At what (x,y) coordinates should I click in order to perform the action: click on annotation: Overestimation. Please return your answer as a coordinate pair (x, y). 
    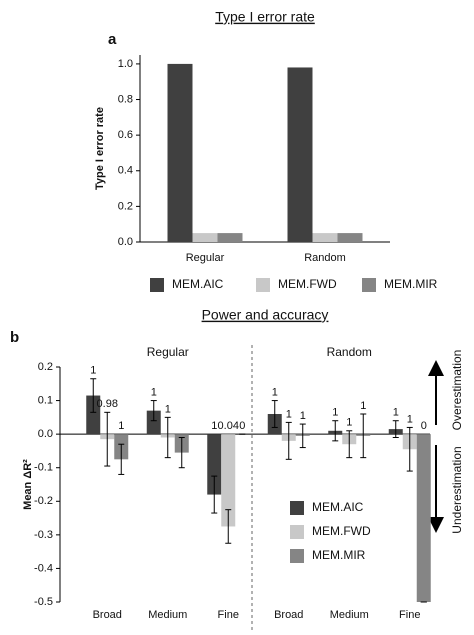
    Looking at the image, I should click on (457, 390).